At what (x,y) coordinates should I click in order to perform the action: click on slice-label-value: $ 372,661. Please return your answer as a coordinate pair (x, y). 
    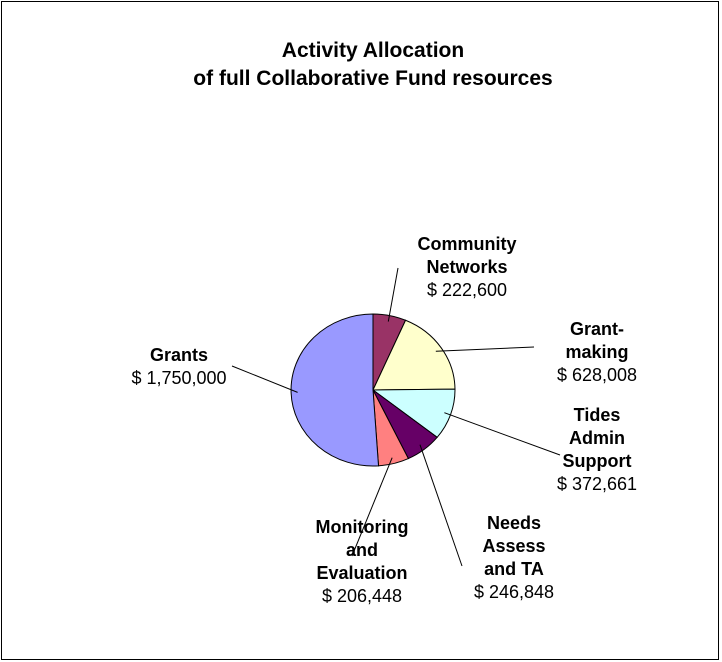
    Looking at the image, I should click on (597, 484).